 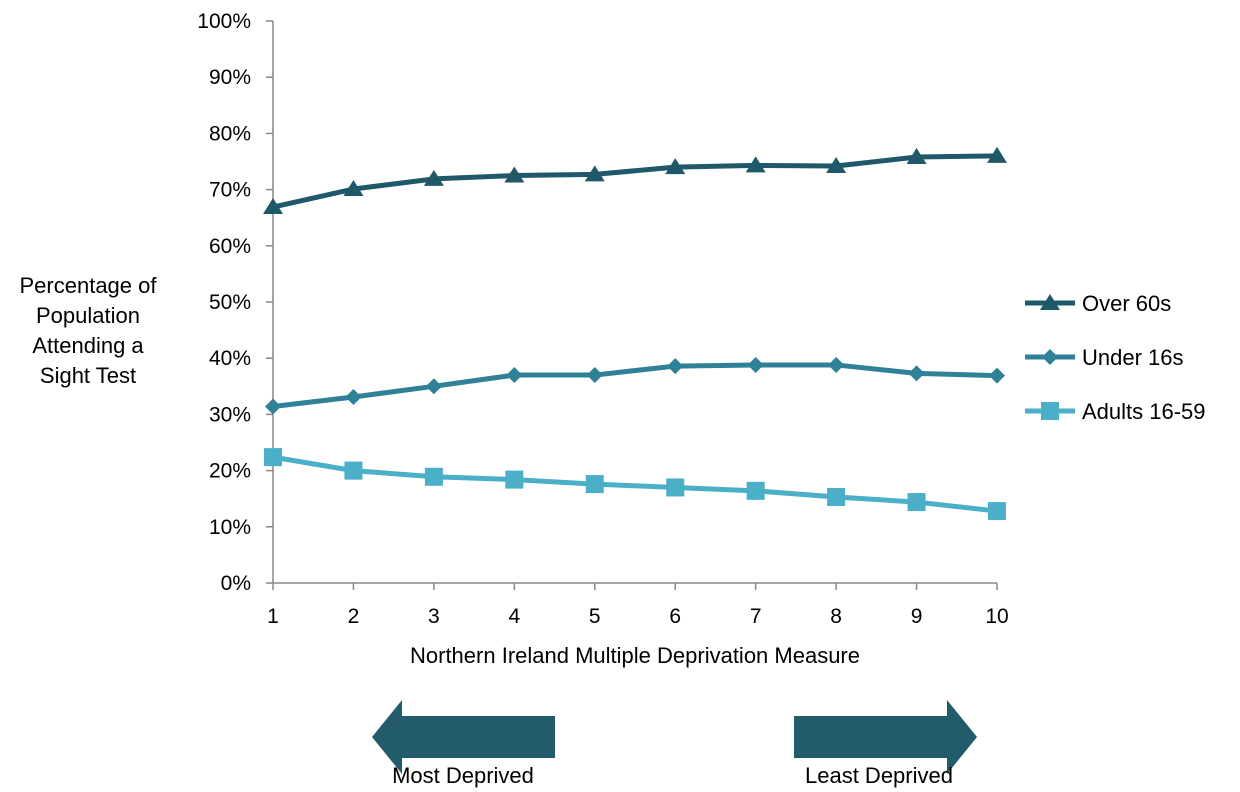 What do you see at coordinates (230, 527) in the screenshot?
I see `y-tick-label: 10%` at bounding box center [230, 527].